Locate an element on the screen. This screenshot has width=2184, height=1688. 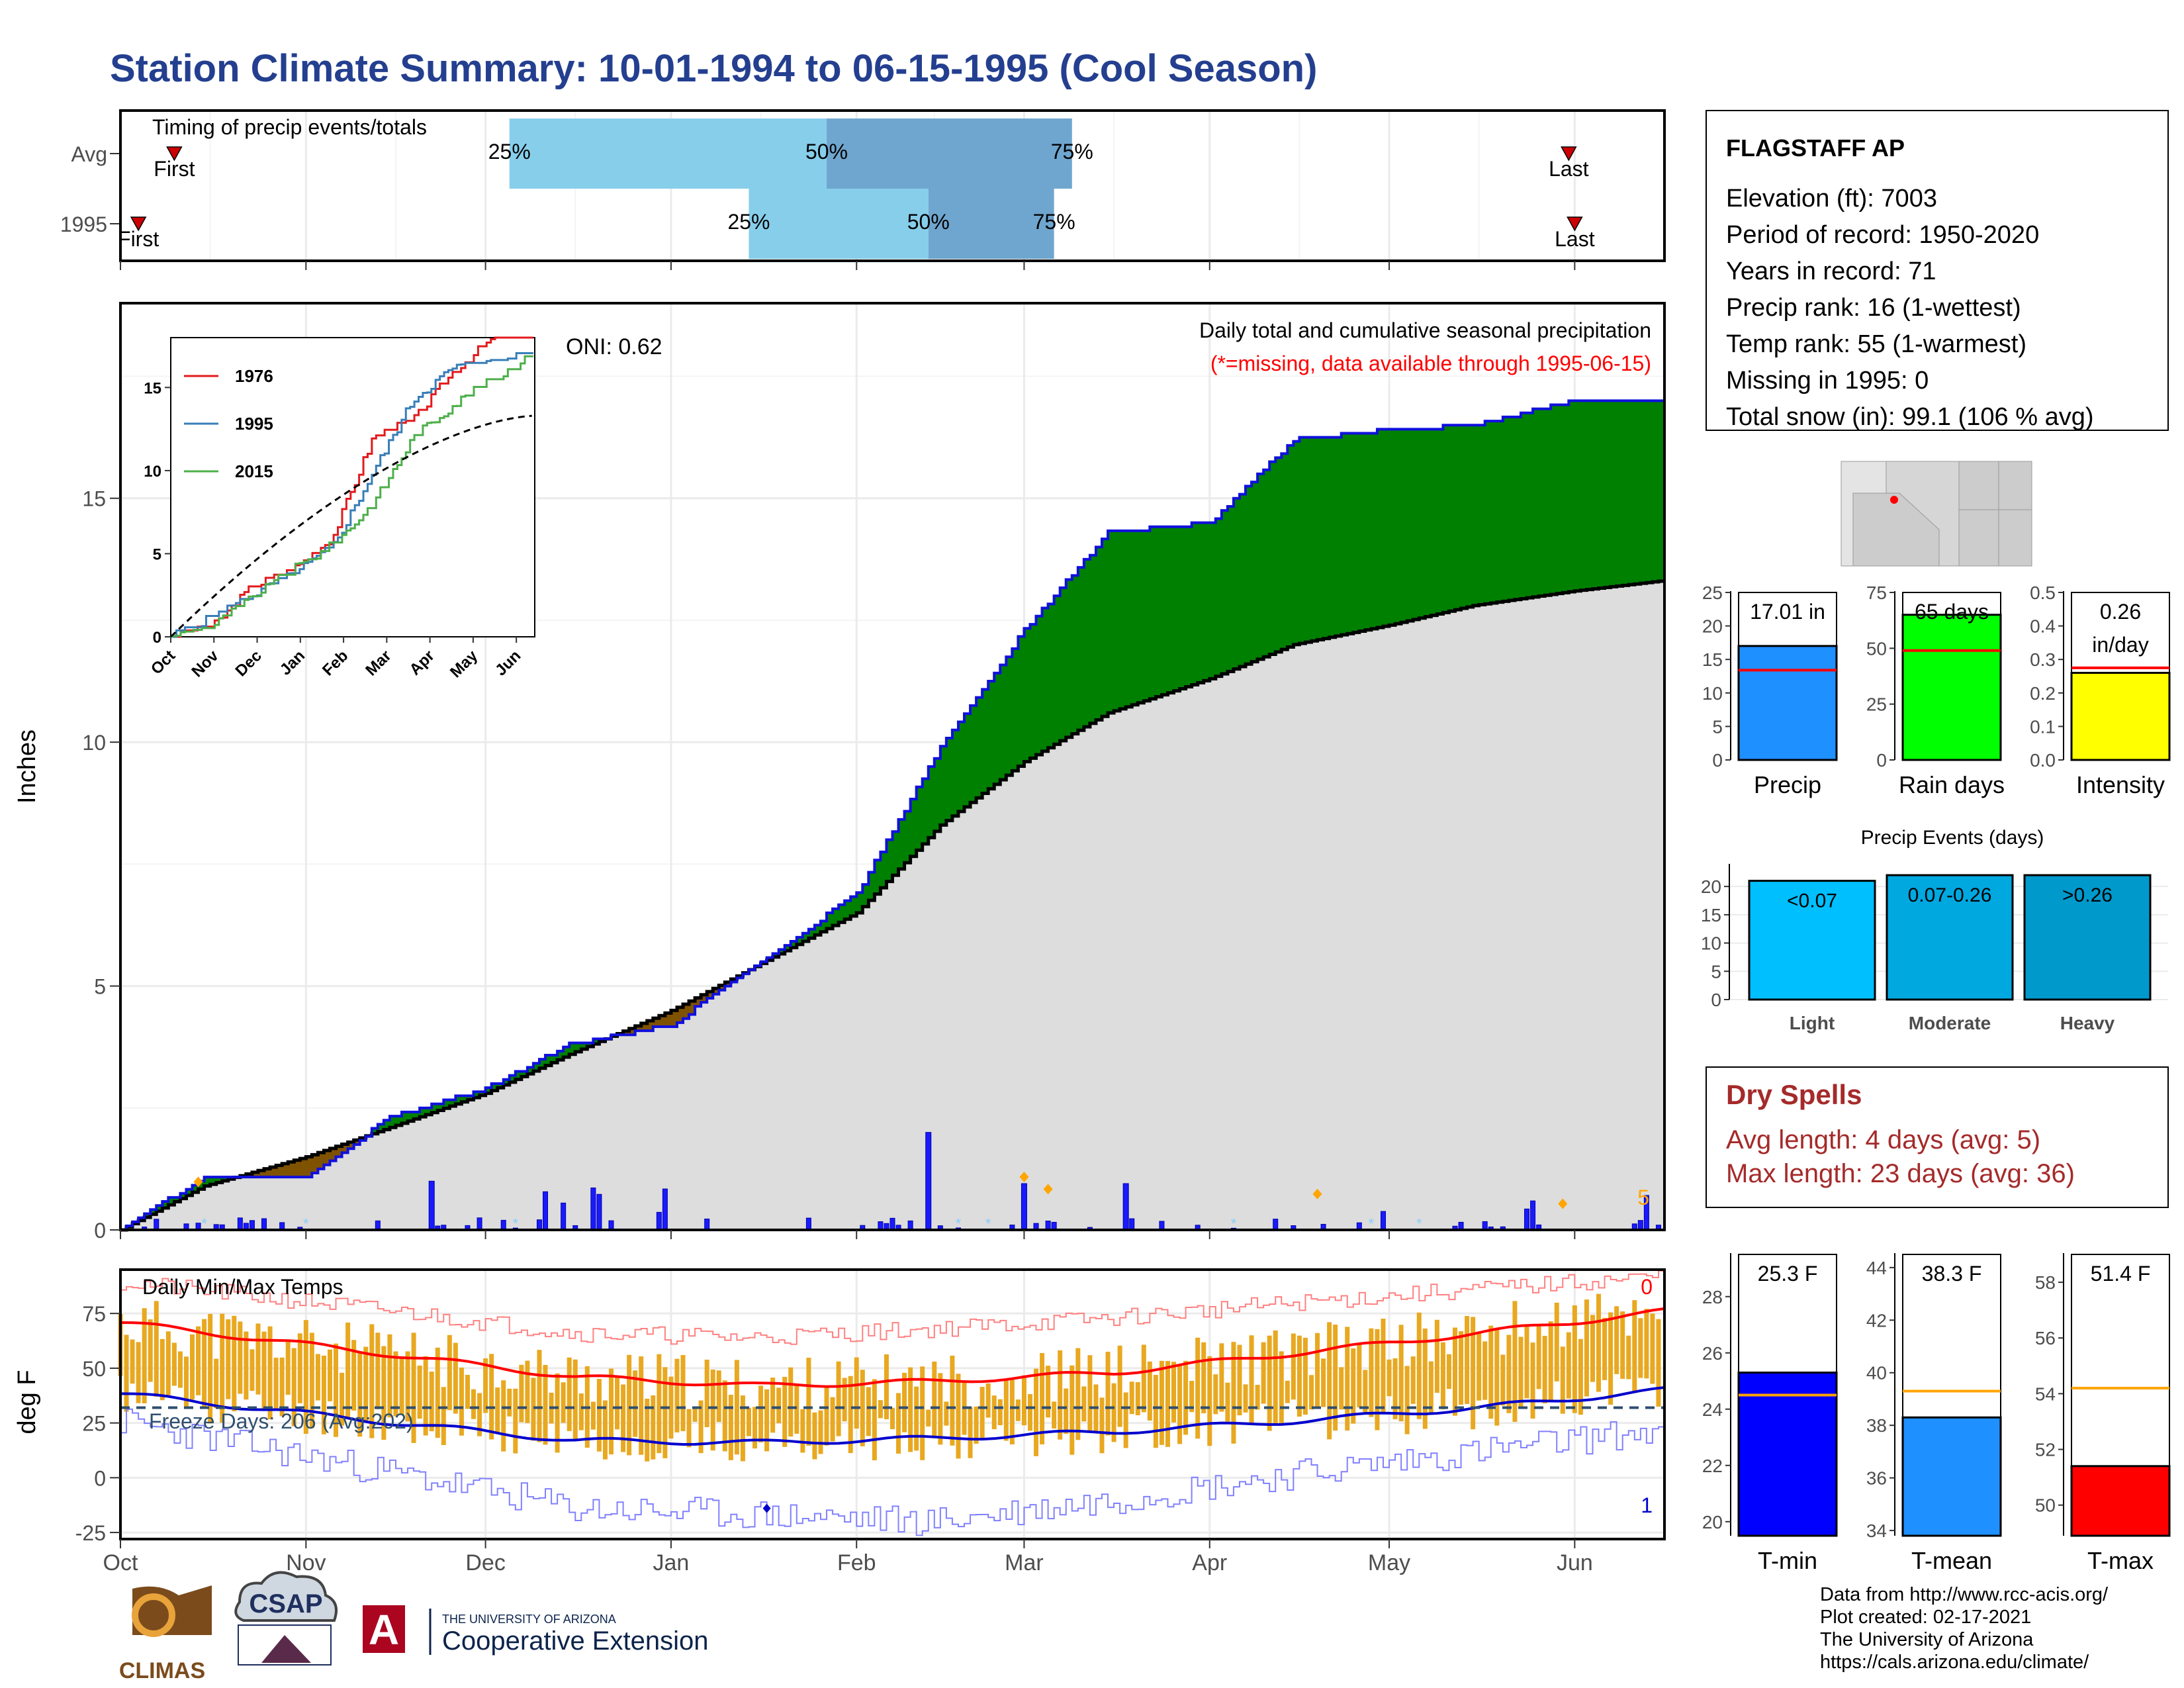
month-label: Nov is located at coordinates (306, 1562).